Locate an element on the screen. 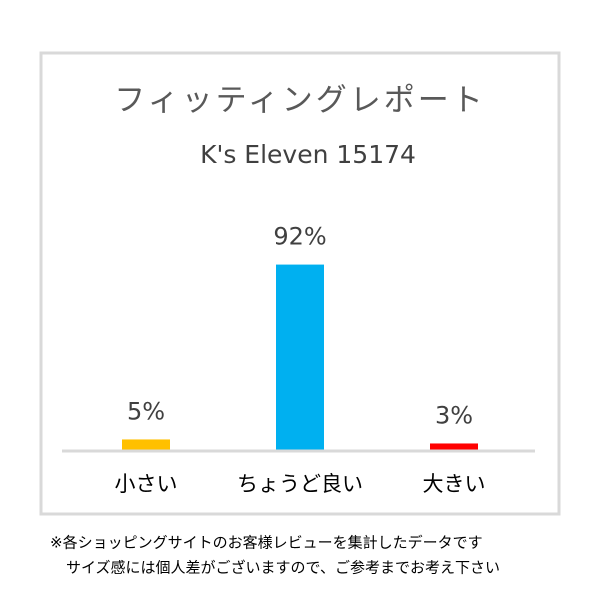 This screenshot has height=600, width=600. x-tick-label: 小さい is located at coordinates (146, 484).